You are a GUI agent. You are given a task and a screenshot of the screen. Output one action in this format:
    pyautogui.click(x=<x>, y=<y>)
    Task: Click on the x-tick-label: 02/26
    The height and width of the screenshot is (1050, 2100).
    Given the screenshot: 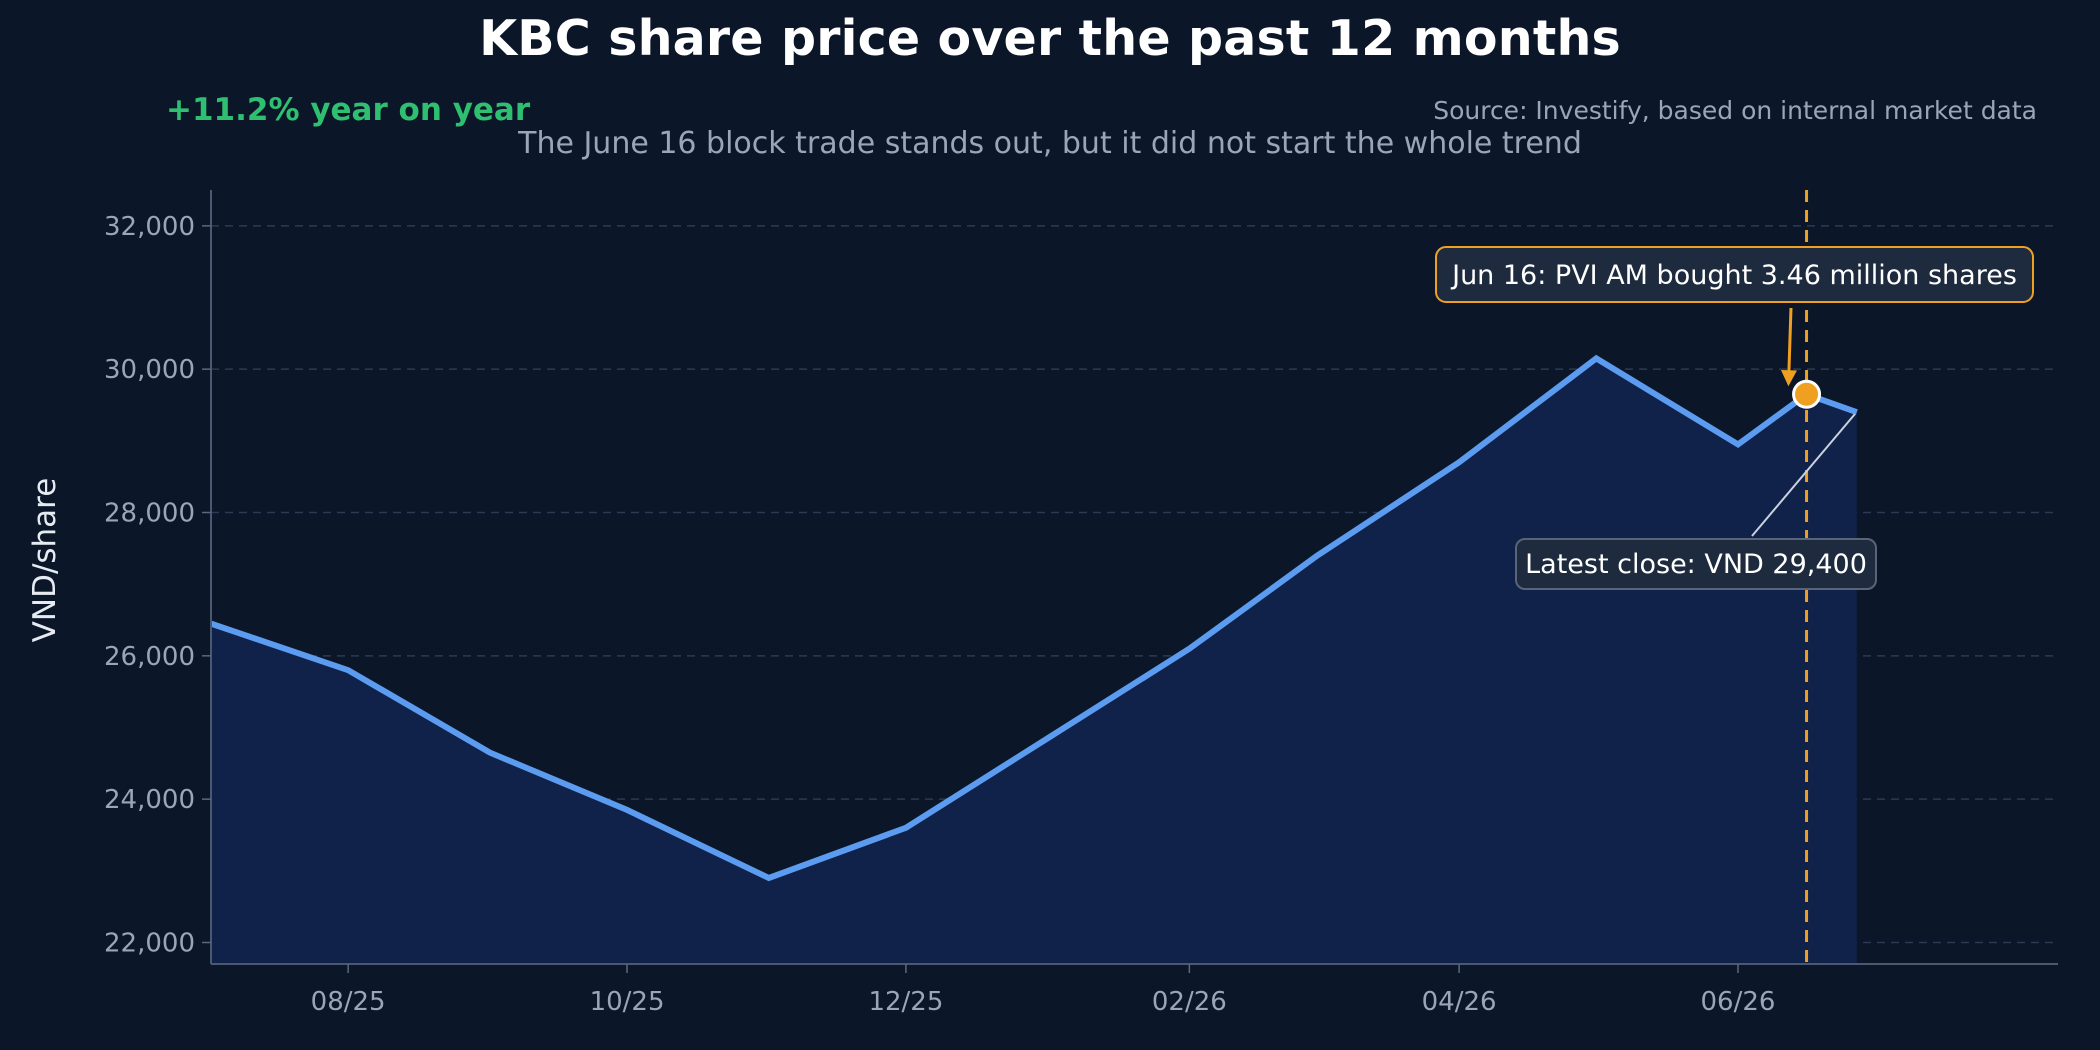 What is the action you would take?
    pyautogui.click(x=1189, y=1002)
    